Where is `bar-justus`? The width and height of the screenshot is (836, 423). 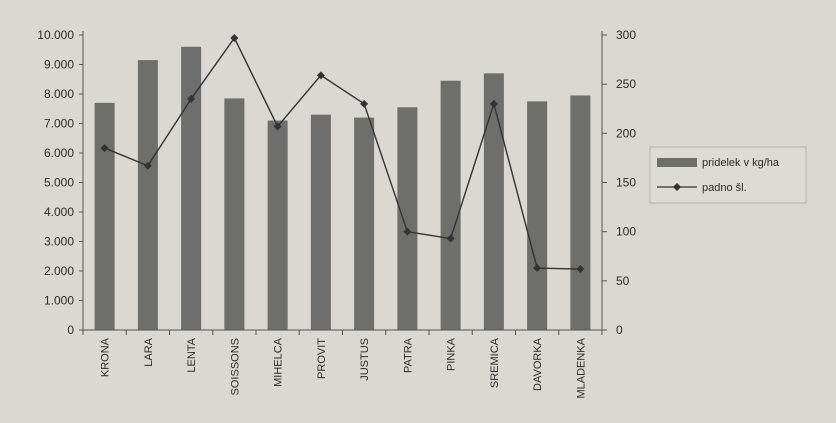
bar-justus is located at coordinates (364, 223).